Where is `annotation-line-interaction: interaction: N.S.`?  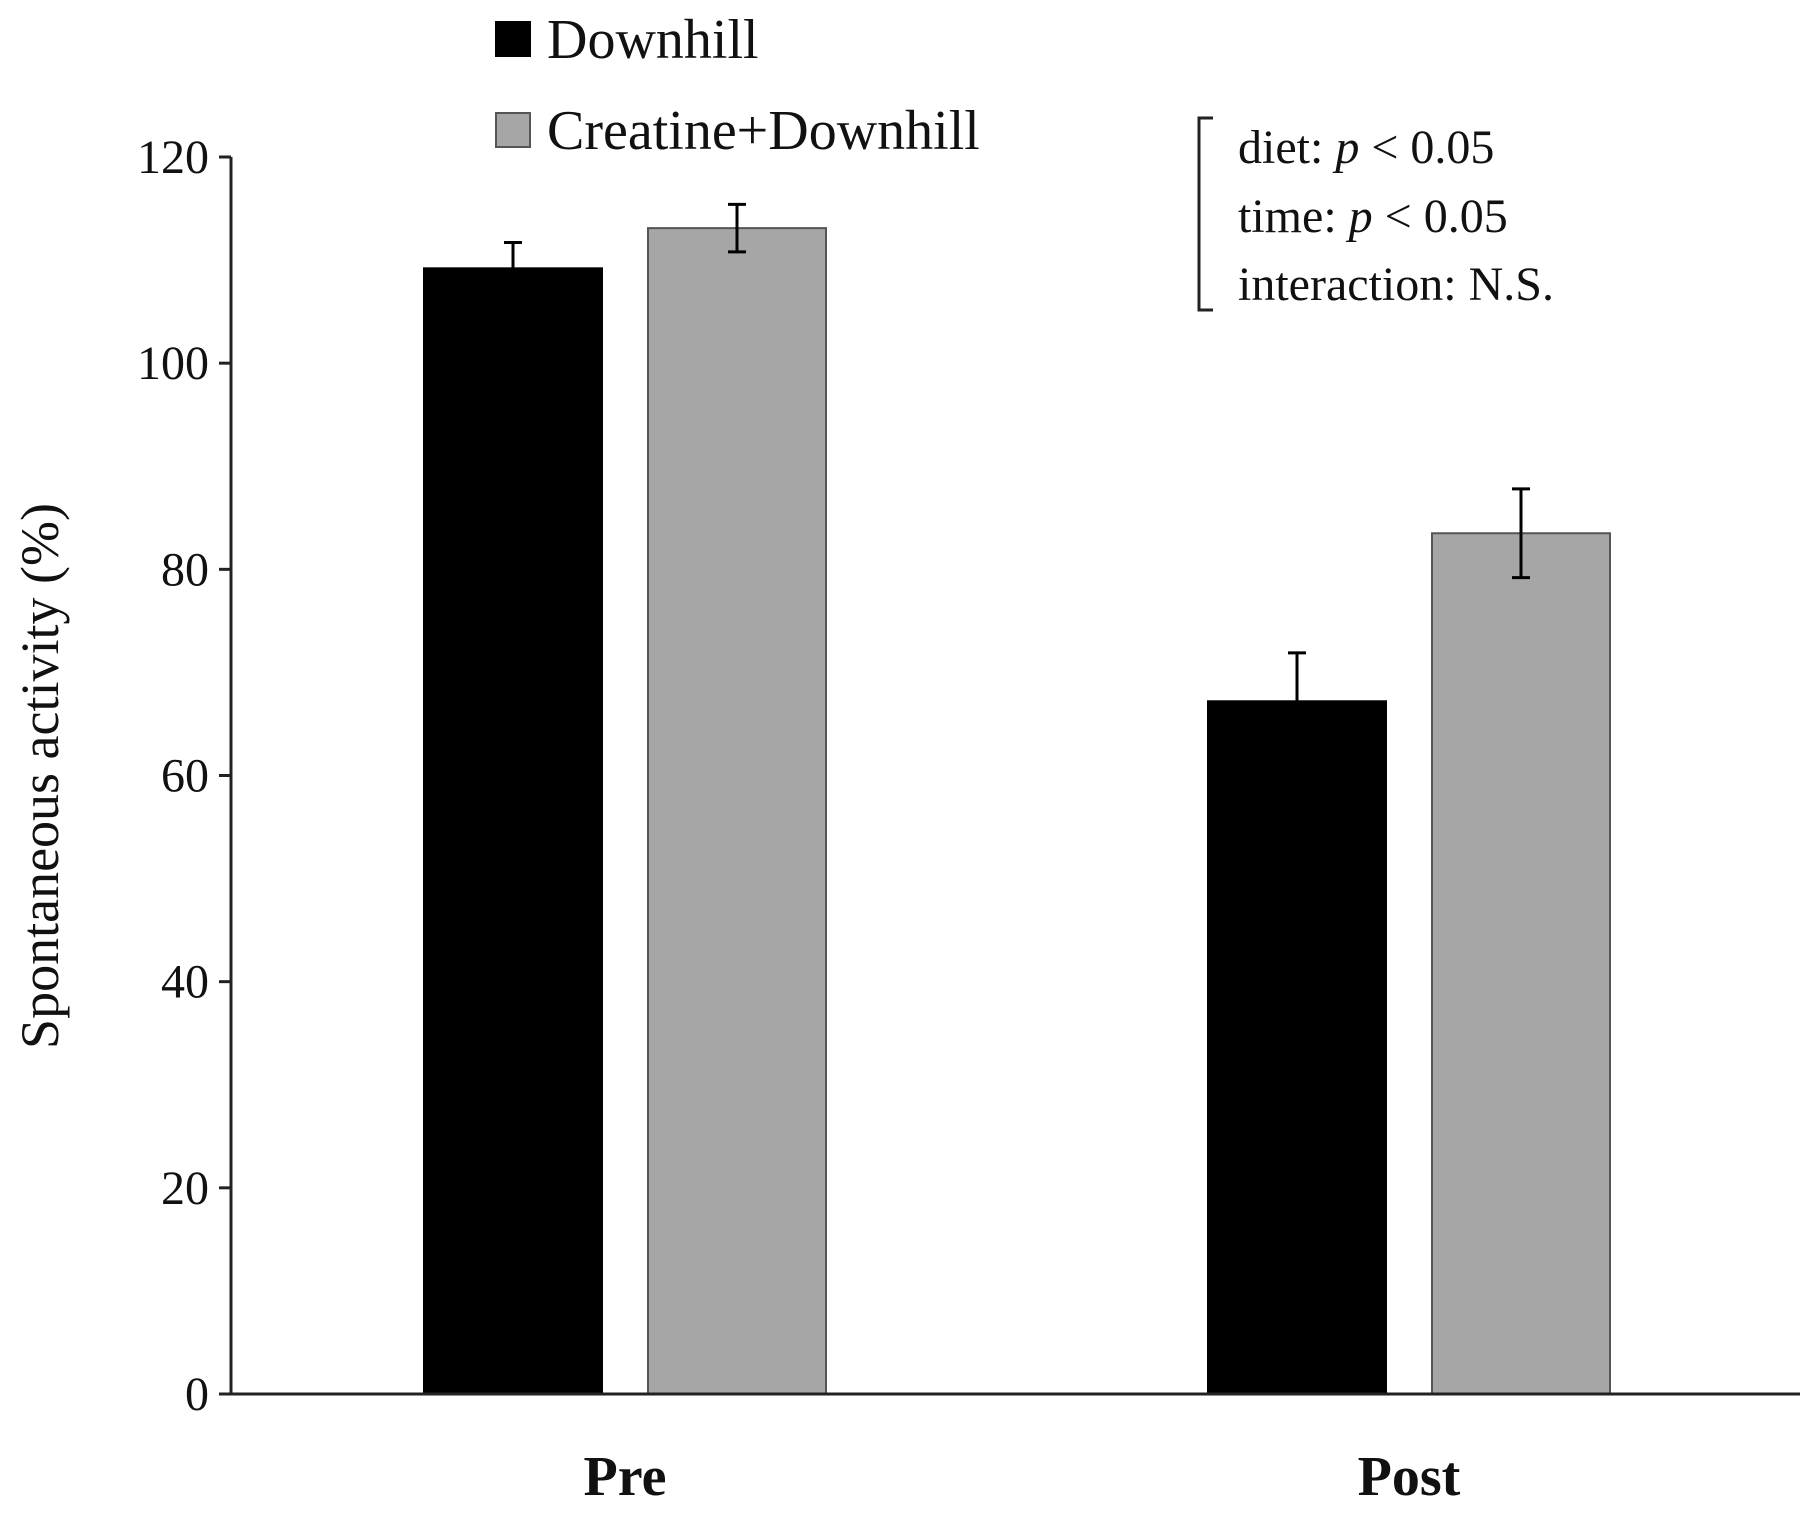
annotation-line-interaction: interaction: N.S. is located at coordinates (1396, 284).